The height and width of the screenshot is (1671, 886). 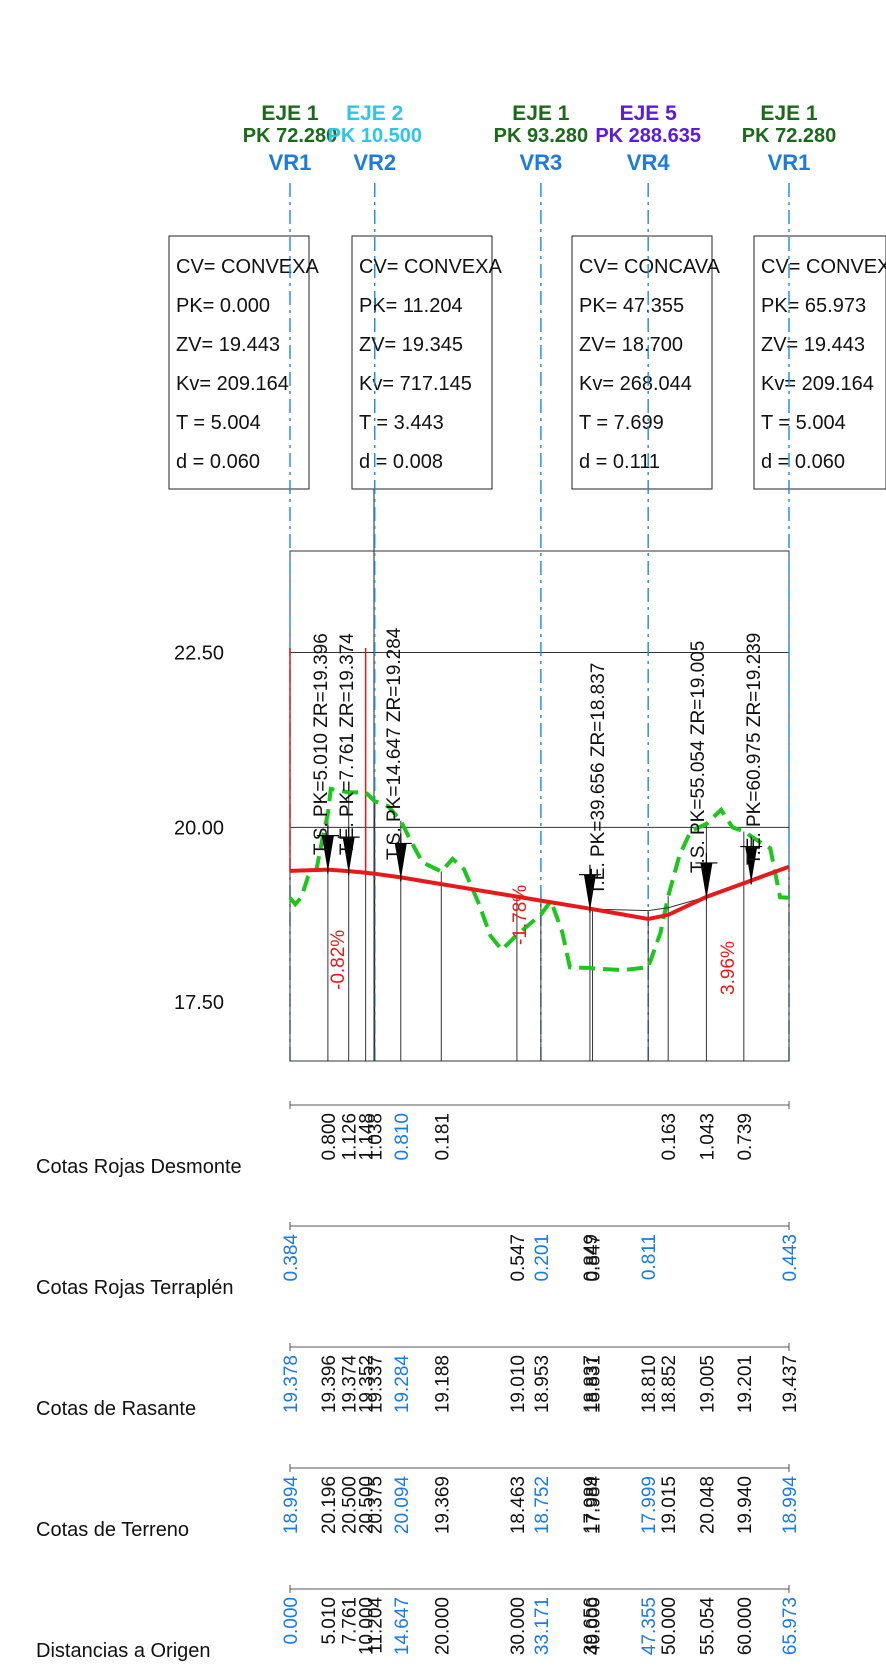 What do you see at coordinates (649, 162) in the screenshot?
I see `vertex-name-label: VR4` at bounding box center [649, 162].